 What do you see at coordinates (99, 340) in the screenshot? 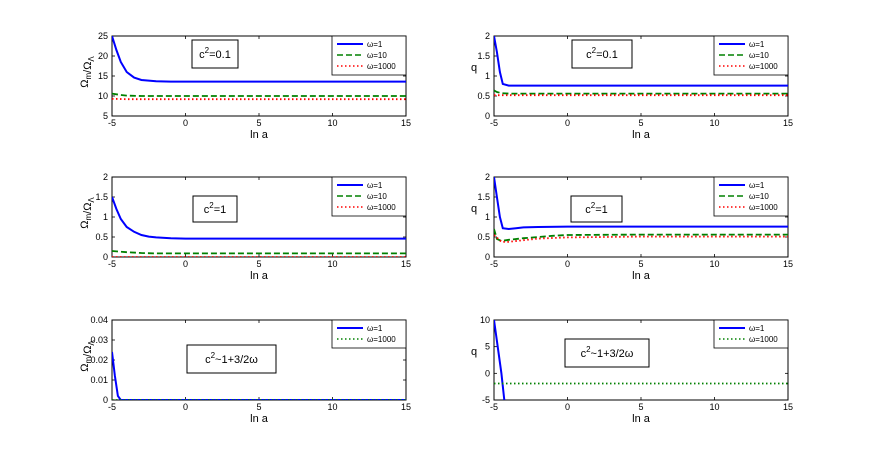
I see `y-tick-label: 0.03` at bounding box center [99, 340].